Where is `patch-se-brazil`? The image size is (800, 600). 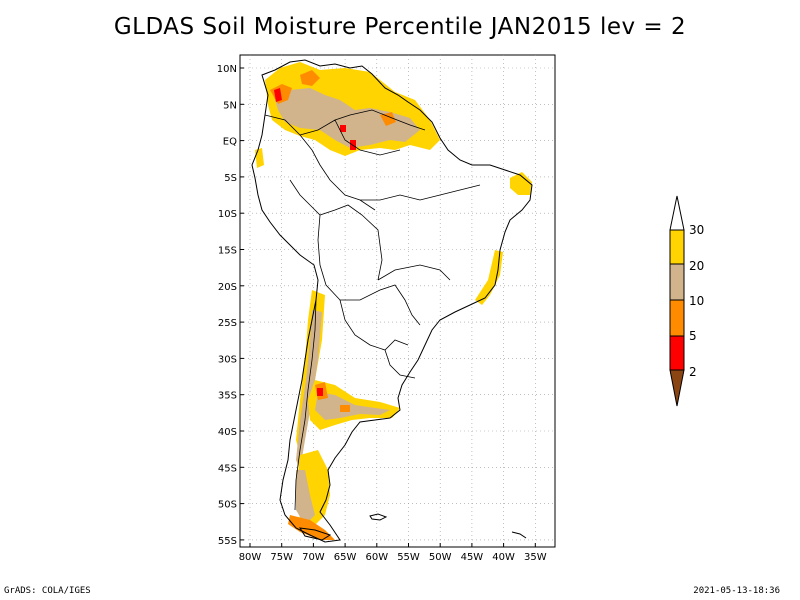
patch-se-brazil is located at coordinates (489, 277).